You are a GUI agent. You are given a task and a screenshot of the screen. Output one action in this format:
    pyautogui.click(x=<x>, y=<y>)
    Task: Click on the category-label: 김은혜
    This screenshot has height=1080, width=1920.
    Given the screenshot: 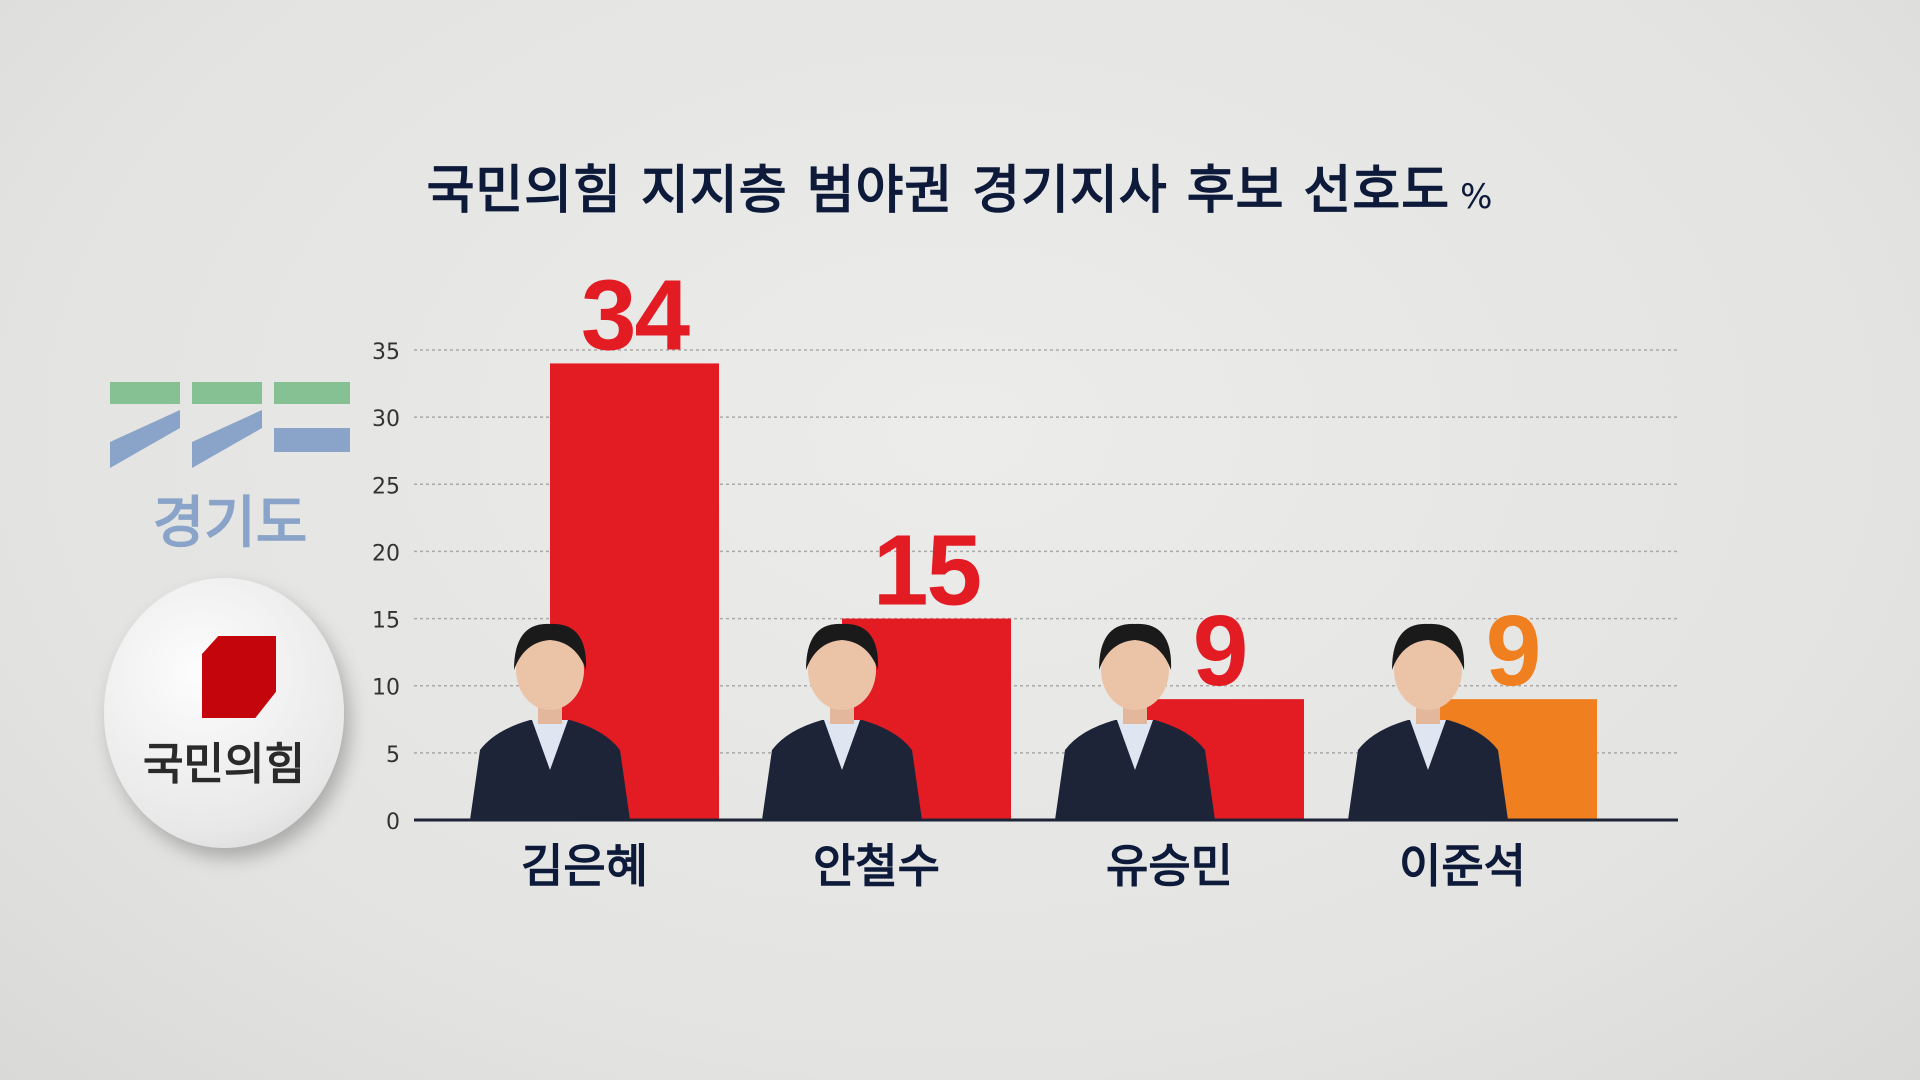 What is the action you would take?
    pyautogui.click(x=584, y=866)
    